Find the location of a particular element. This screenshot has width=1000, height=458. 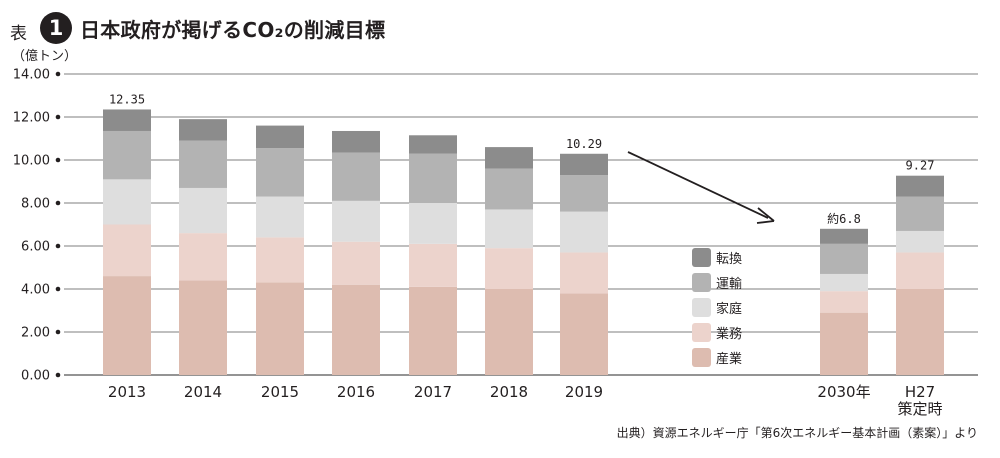

bar-segment-運輸-3 is located at coordinates (356, 176).